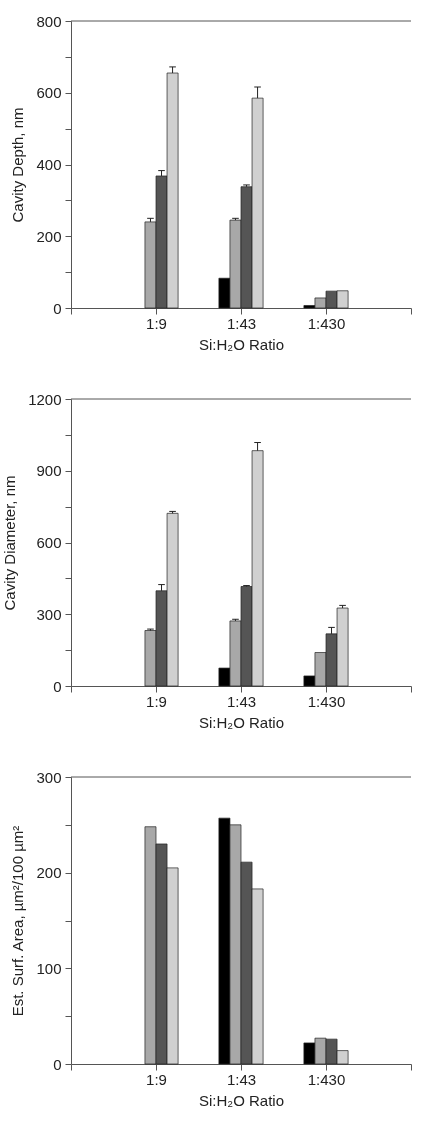  Describe the element at coordinates (49, 968) in the screenshot. I see `y-tick-label: 100` at that location.